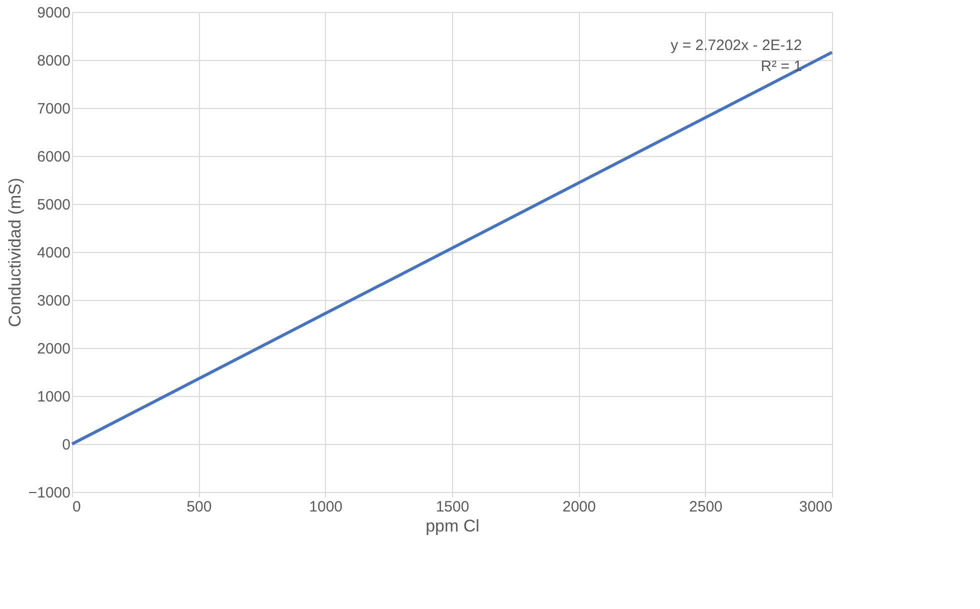 The width and height of the screenshot is (980, 609). What do you see at coordinates (53, 205) in the screenshot?
I see `y-tick-label: 5000` at bounding box center [53, 205].